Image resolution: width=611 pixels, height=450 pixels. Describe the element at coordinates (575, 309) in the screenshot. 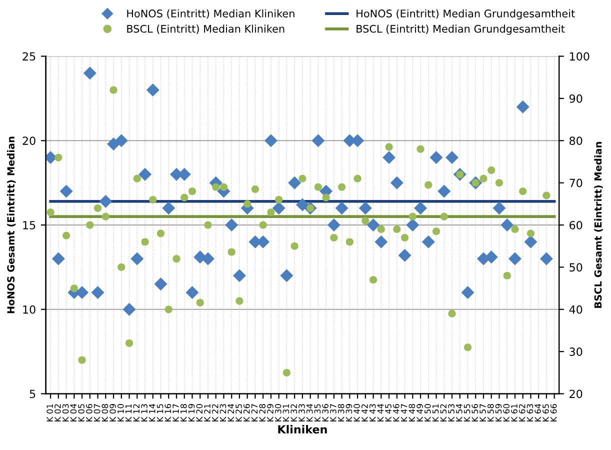

I see `y2-tick-label: 40` at that location.